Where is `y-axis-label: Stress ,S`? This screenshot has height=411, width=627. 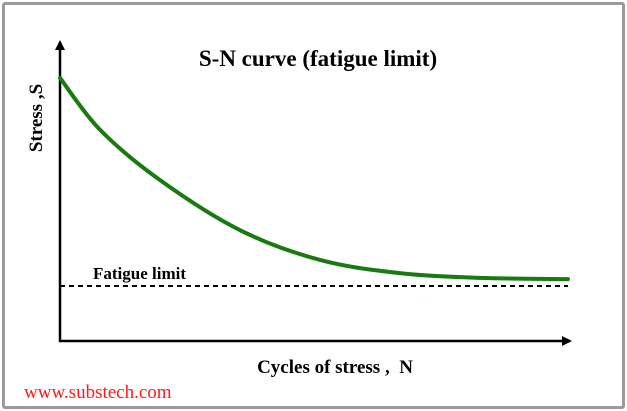
y-axis-label: Stress ,S is located at coordinates (36, 118).